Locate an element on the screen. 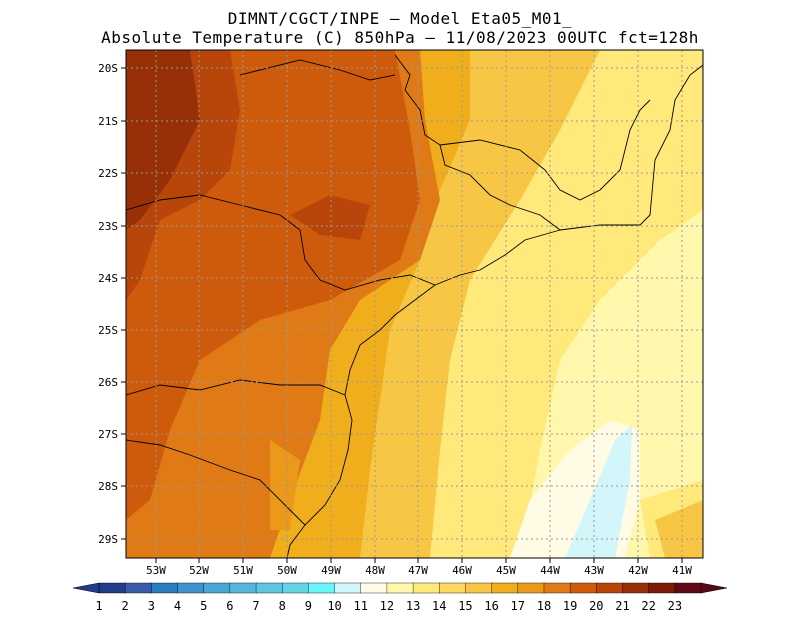  colorbar-label: 7 is located at coordinates (255, 606).